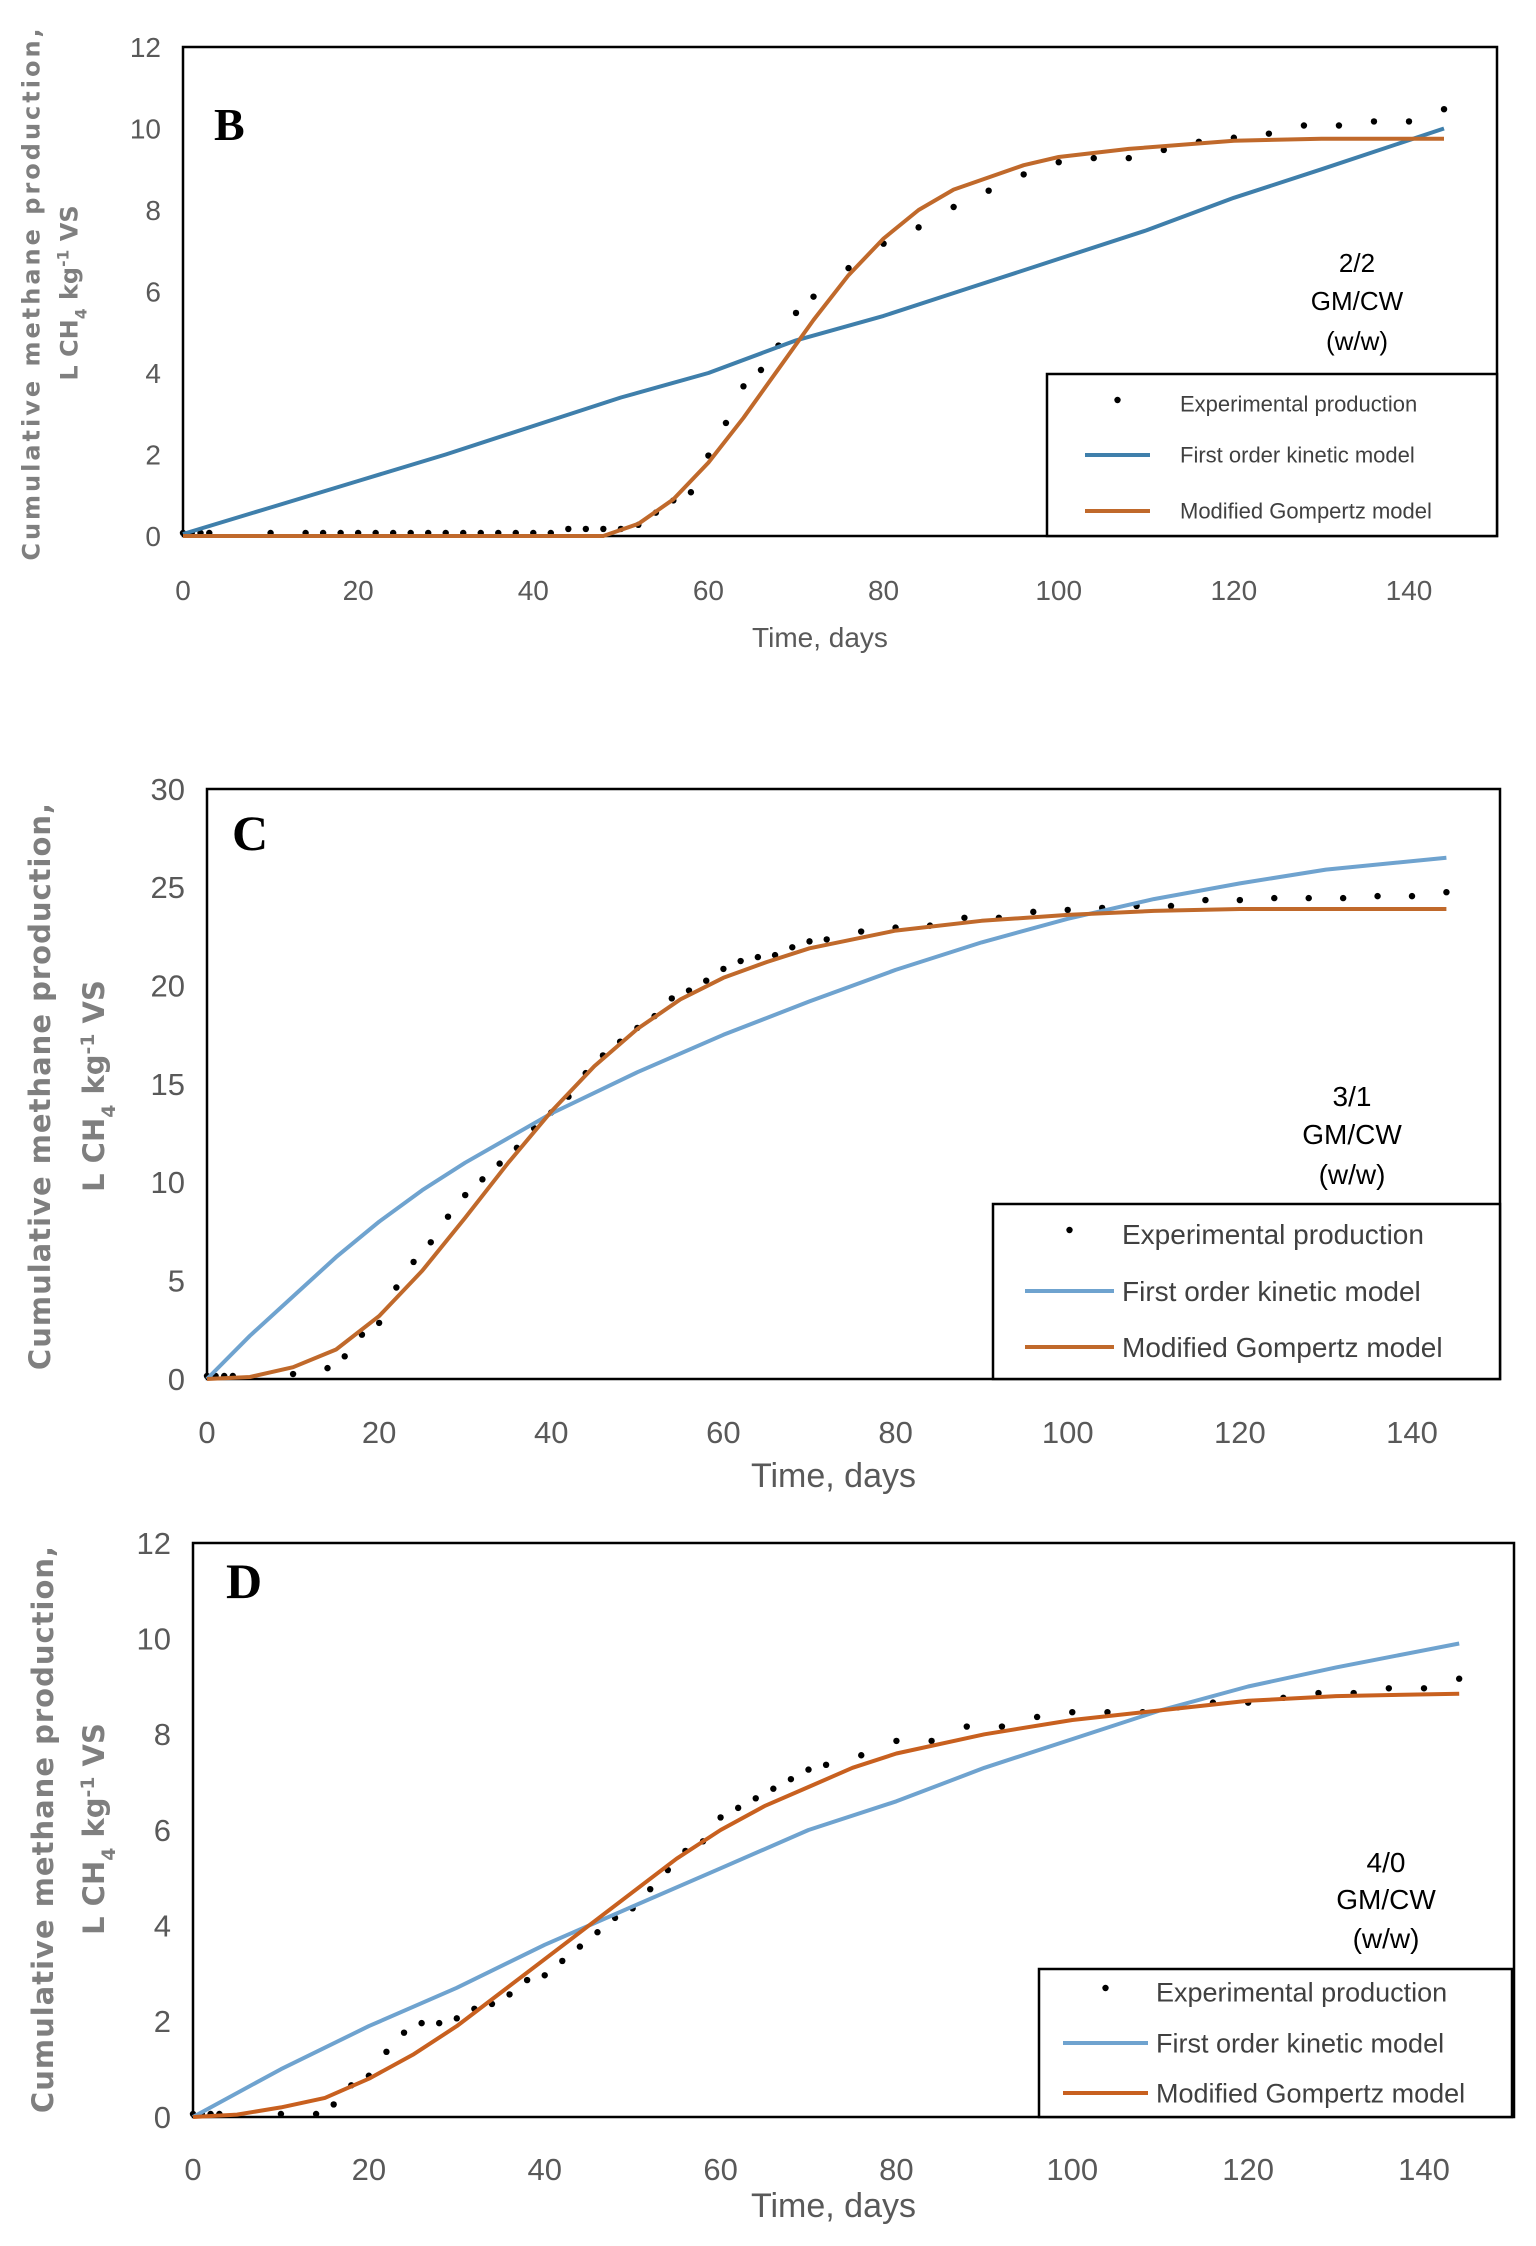  What do you see at coordinates (250, 833) in the screenshot?
I see `panel-label: C` at bounding box center [250, 833].